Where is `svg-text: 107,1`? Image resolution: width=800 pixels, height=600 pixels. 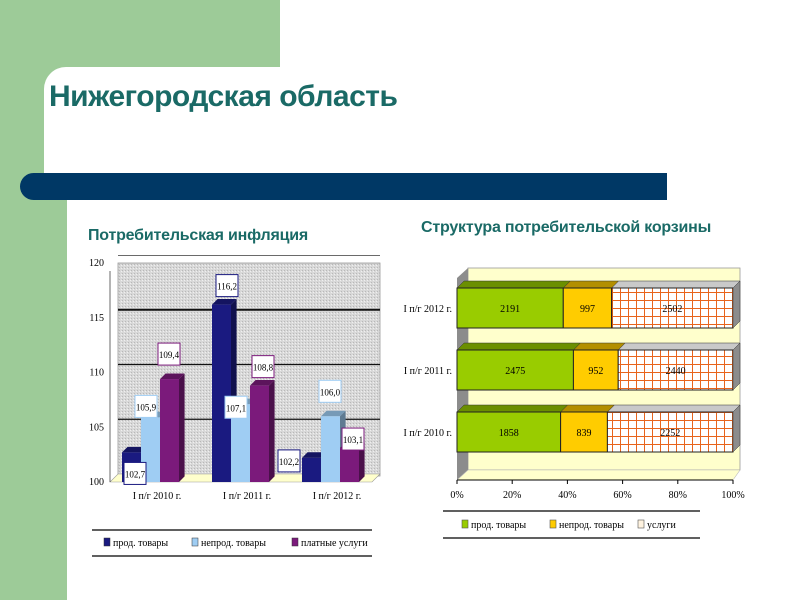 svg-text: 107,1 is located at coordinates (236, 408).